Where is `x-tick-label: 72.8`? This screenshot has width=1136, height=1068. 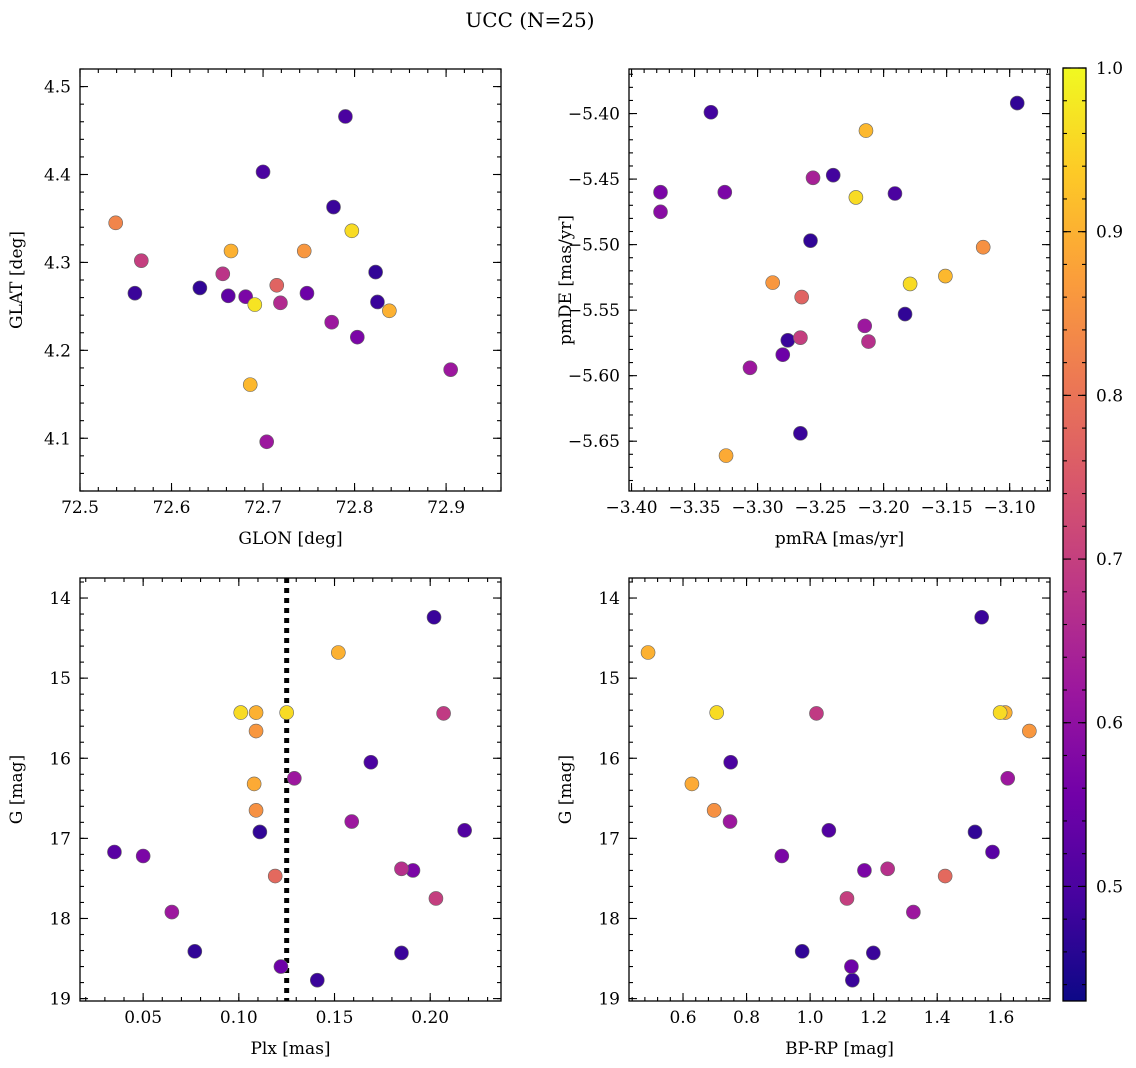
x-tick-label: 72.8 is located at coordinates (355, 508).